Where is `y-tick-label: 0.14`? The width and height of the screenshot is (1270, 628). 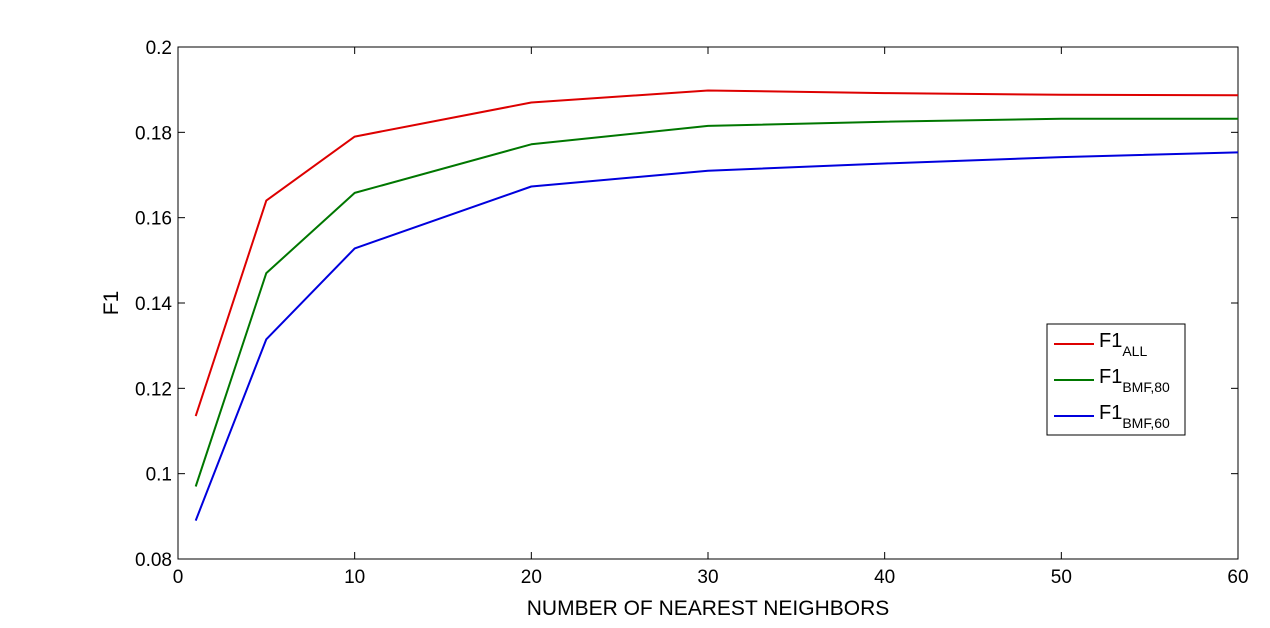
y-tick-label: 0.14 is located at coordinates (153, 304).